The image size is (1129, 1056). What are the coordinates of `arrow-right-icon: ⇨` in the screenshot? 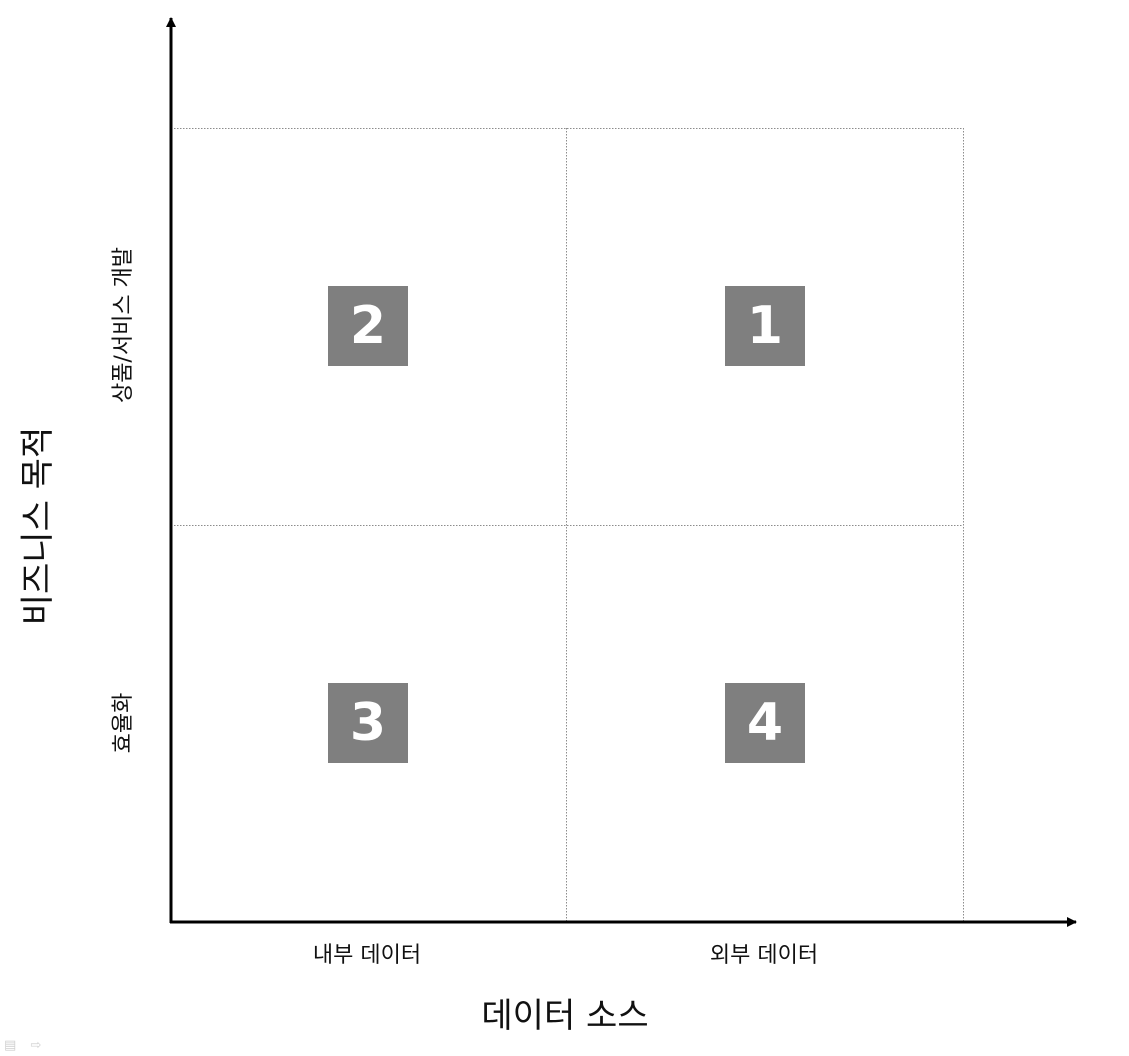 It's located at (36, 1045).